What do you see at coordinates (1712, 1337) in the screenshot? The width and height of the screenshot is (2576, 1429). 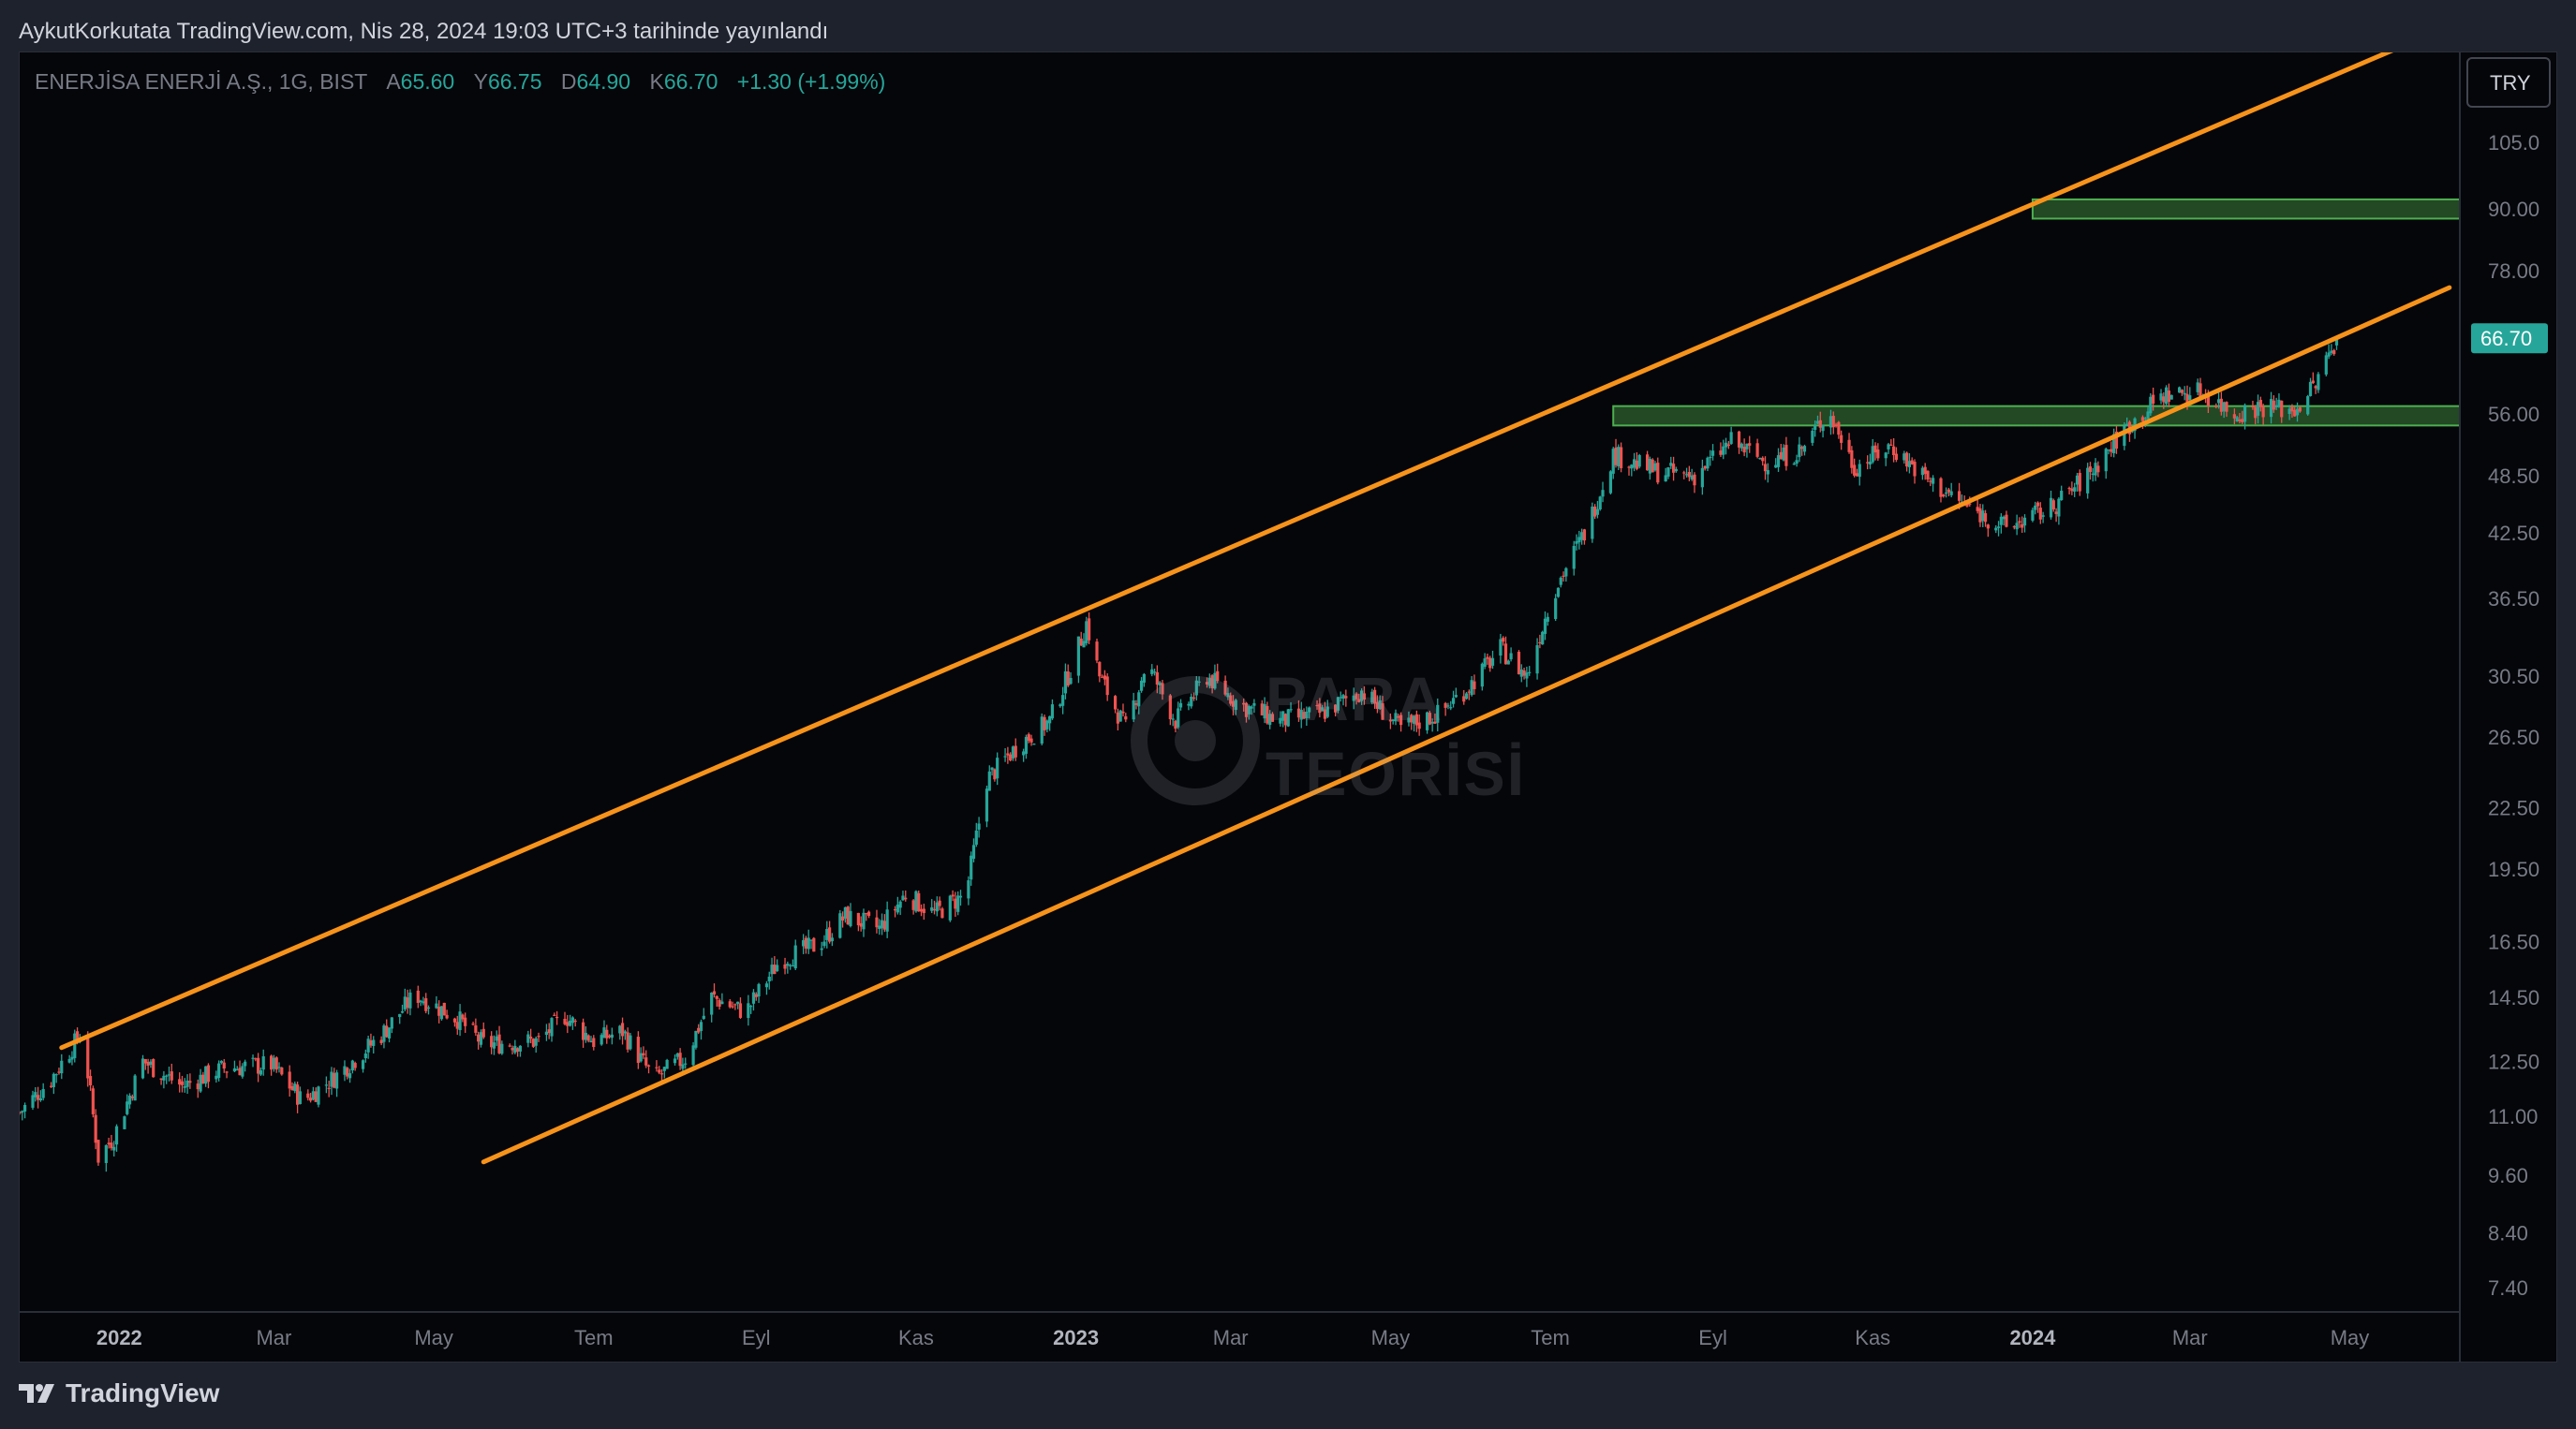 I see `x-tick-label: Eyl` at bounding box center [1712, 1337].